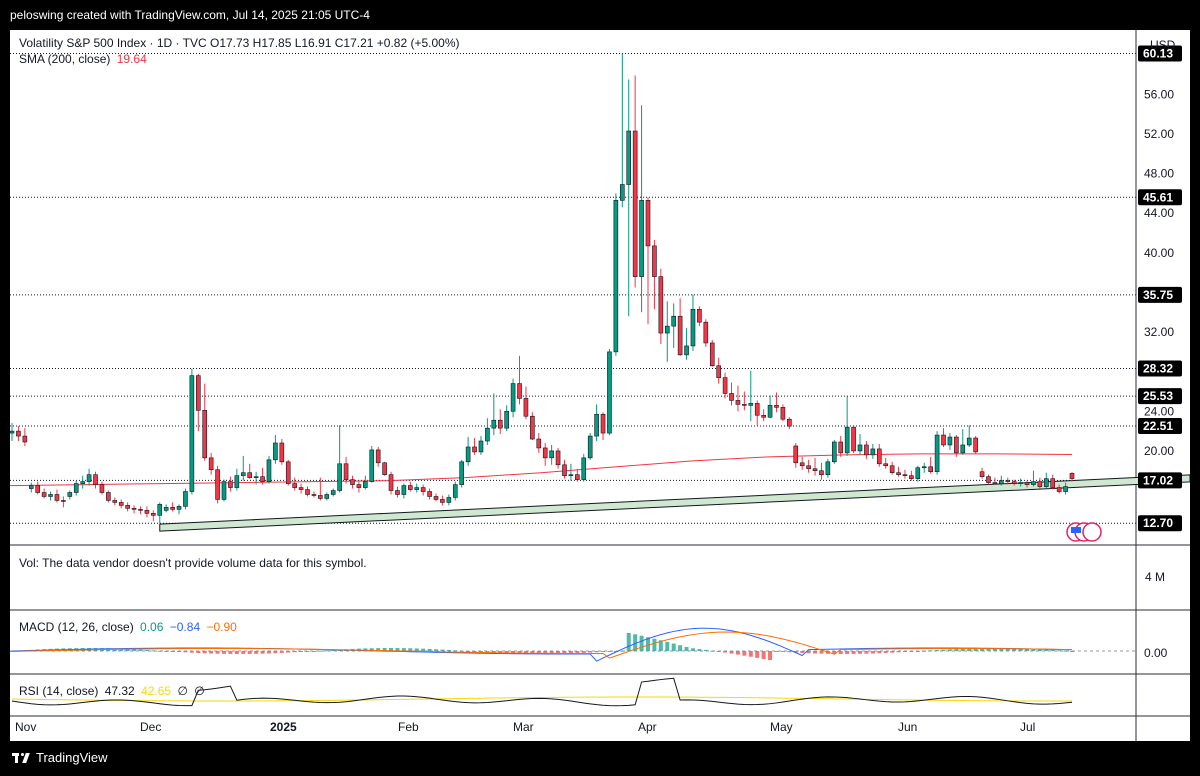 This screenshot has width=1200, height=776. Describe the element at coordinates (185, 627) in the screenshot. I see `macd-line-value: −0.84` at that location.